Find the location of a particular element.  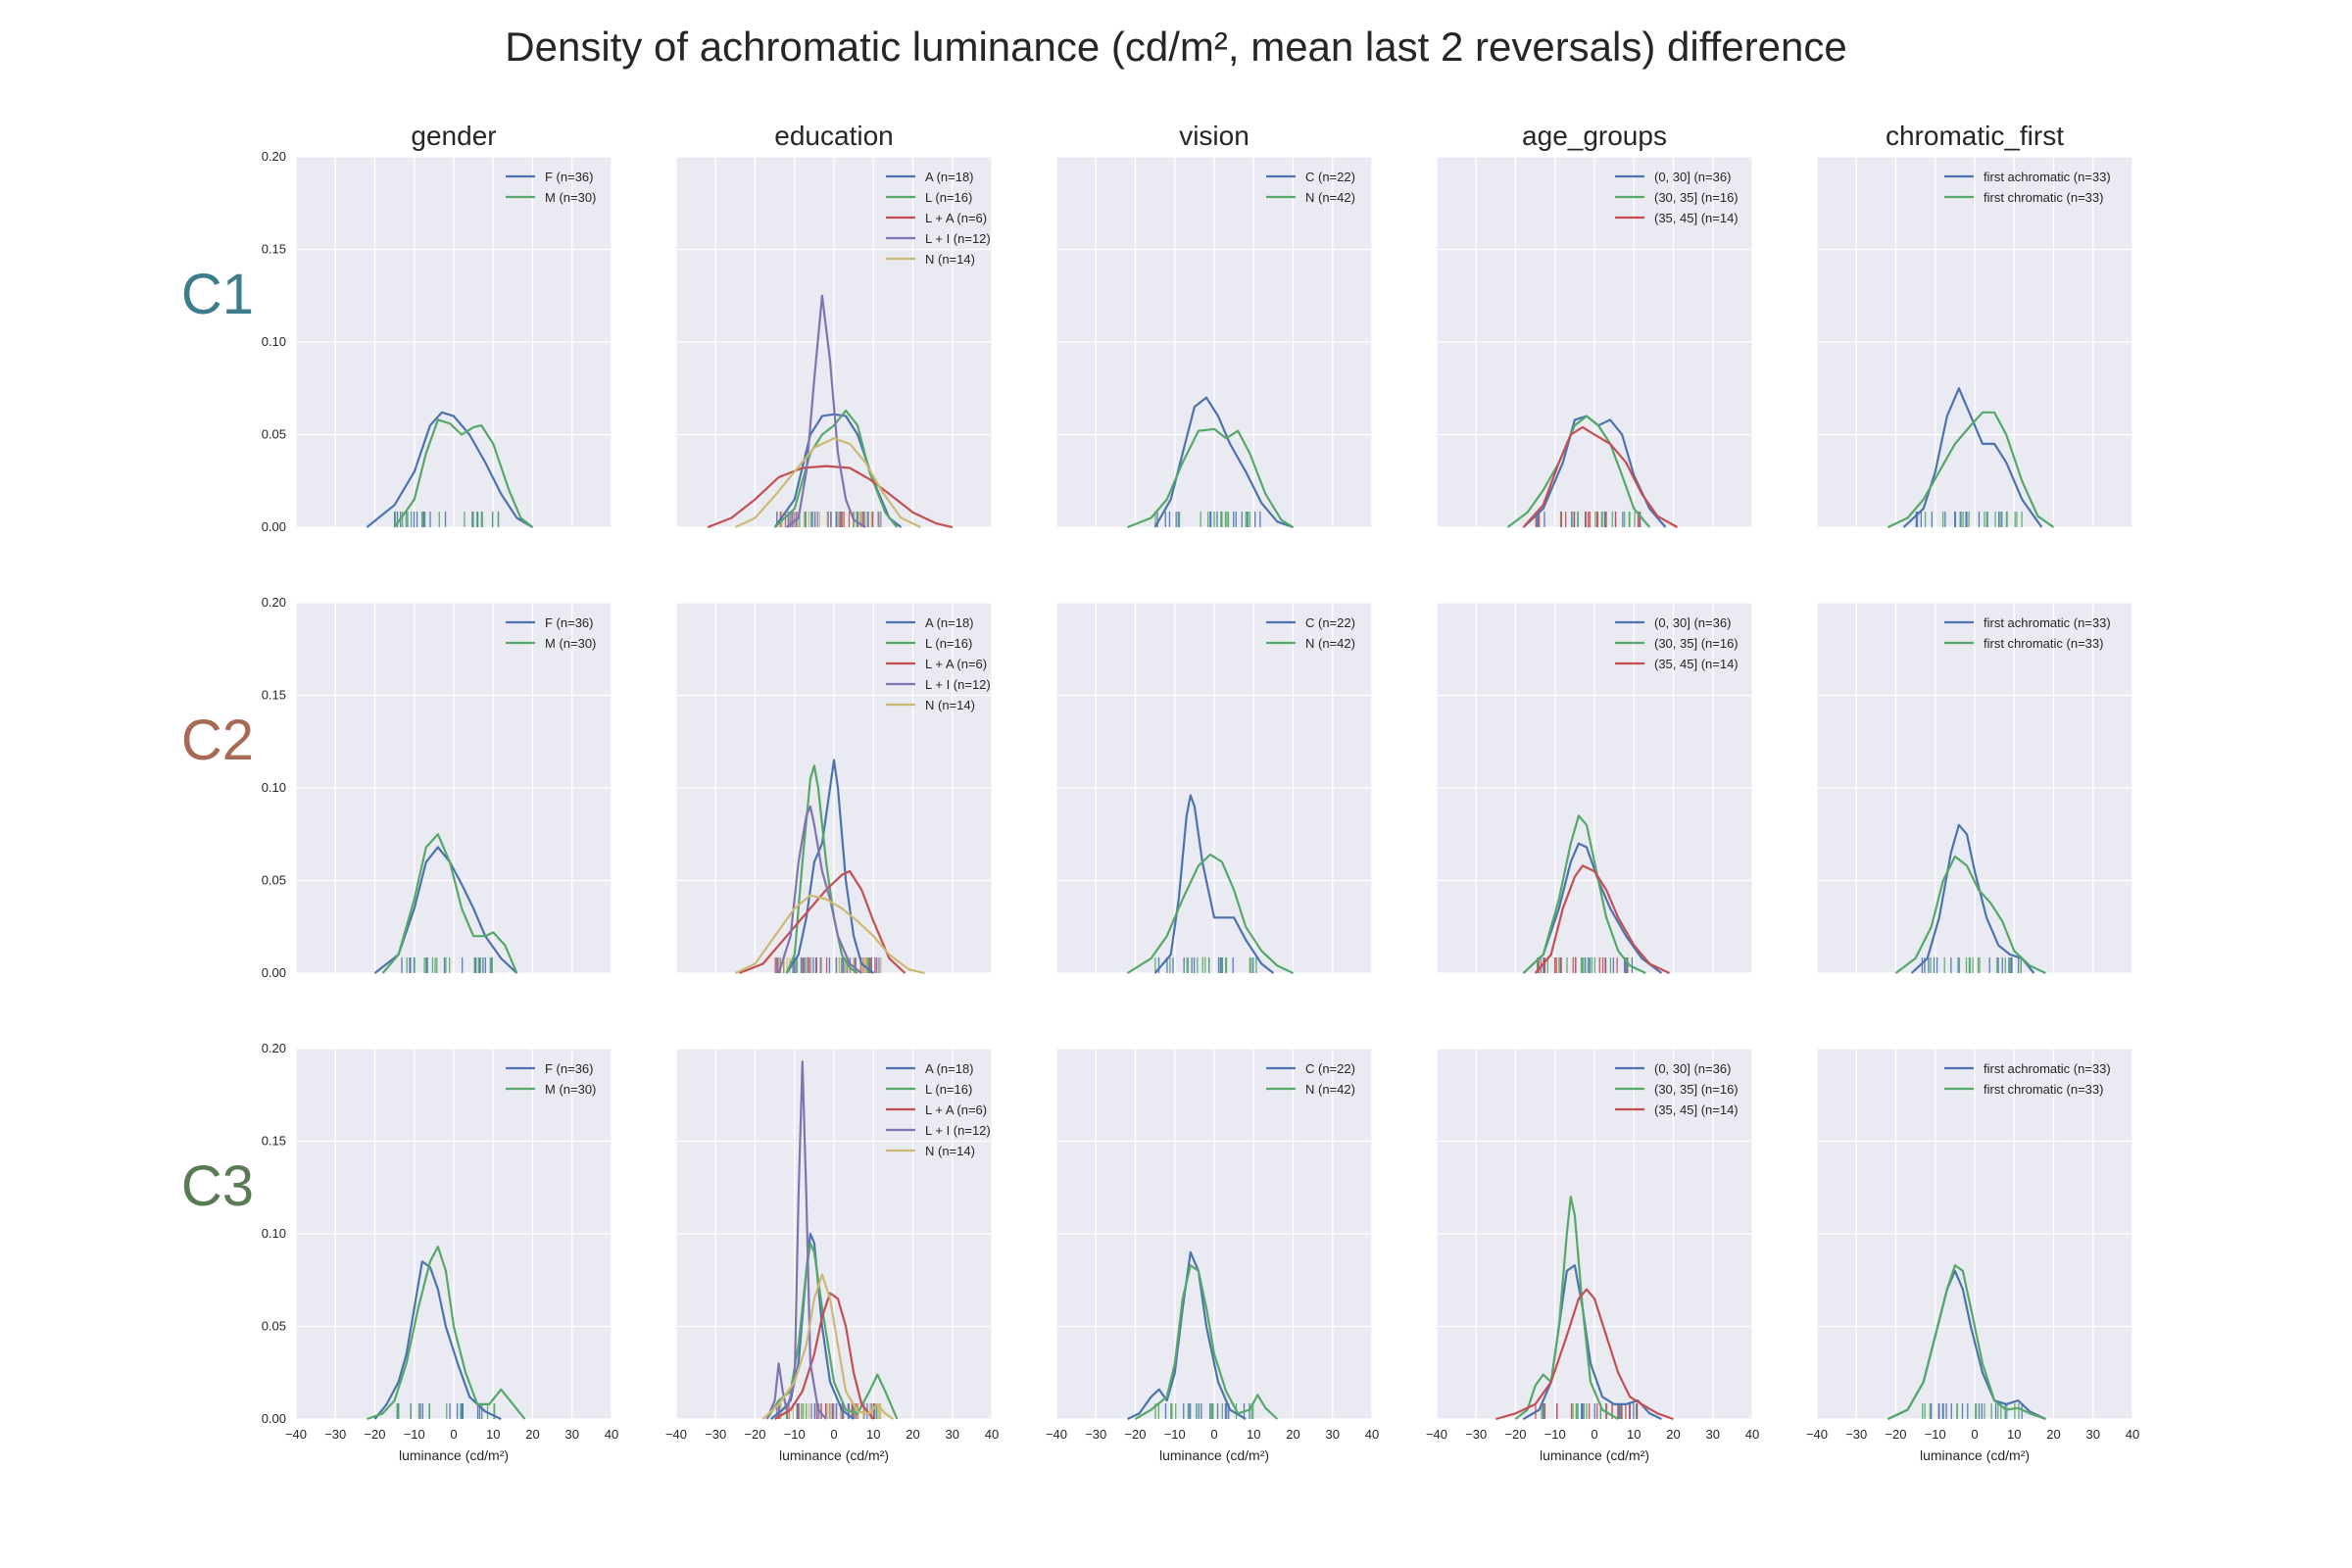

column-title-4: chromatic_first is located at coordinates (1975, 136).